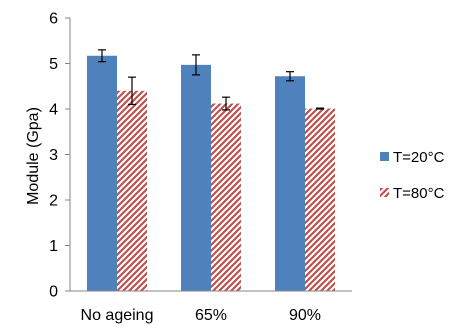 The image size is (456, 329). I want to click on y-tick-label: 6, so click(53, 19).